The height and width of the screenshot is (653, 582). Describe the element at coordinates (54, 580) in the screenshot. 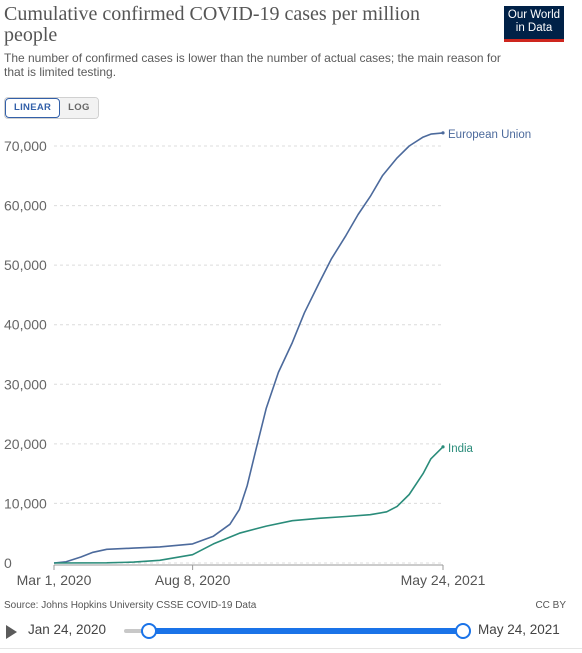

I see `x-tick-label: Mar 1, 2020` at that location.